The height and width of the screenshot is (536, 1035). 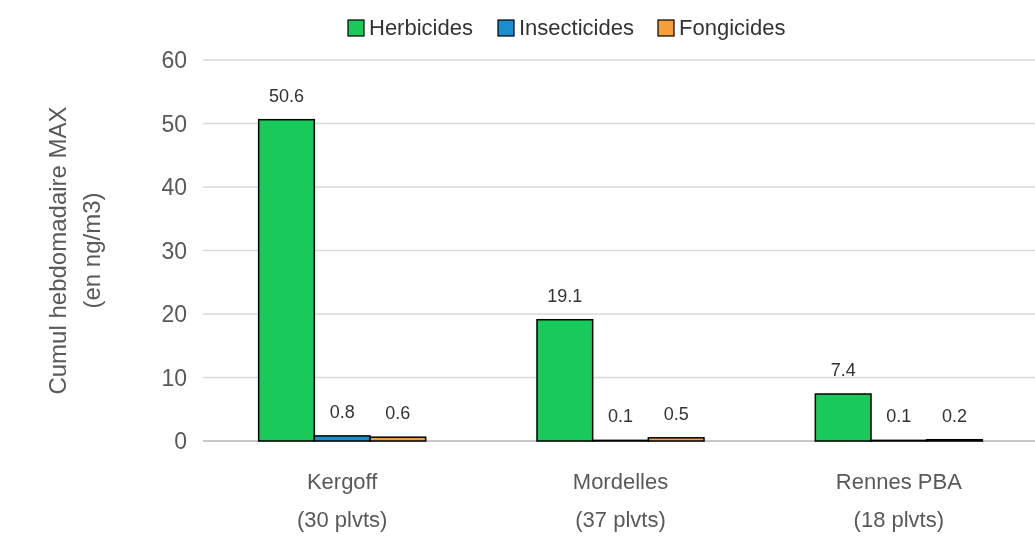 What do you see at coordinates (421, 27) in the screenshot?
I see `legend-label: Herbicides` at bounding box center [421, 27].